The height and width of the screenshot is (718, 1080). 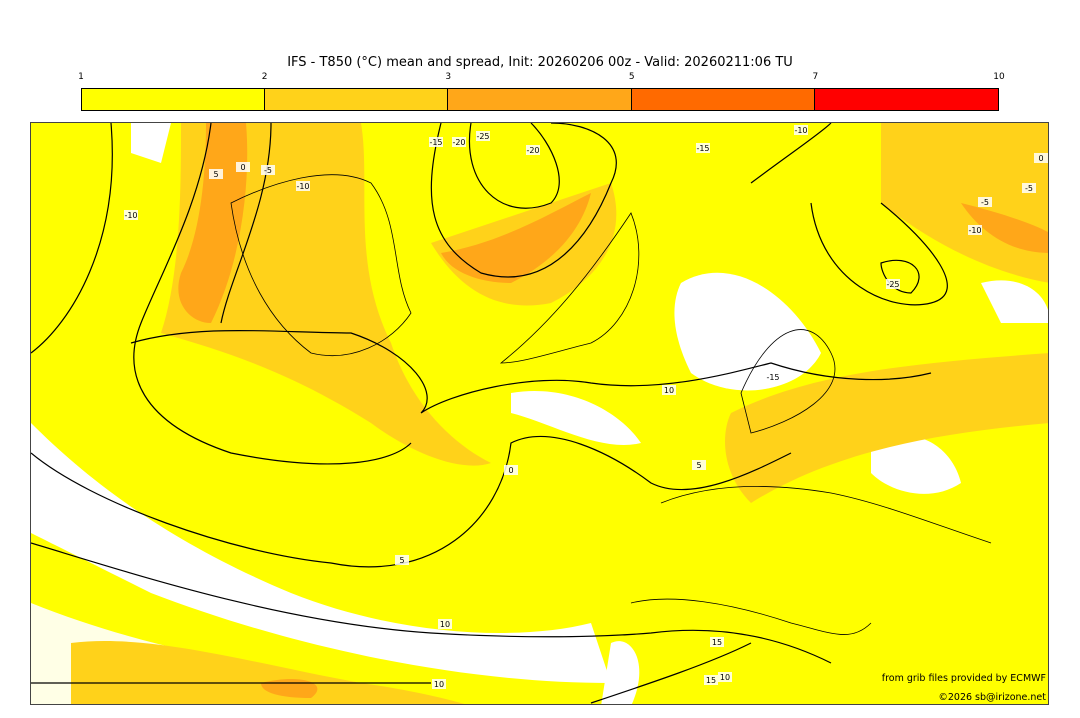 I want to click on colorbar-tick-label: 1, so click(x=81, y=77).